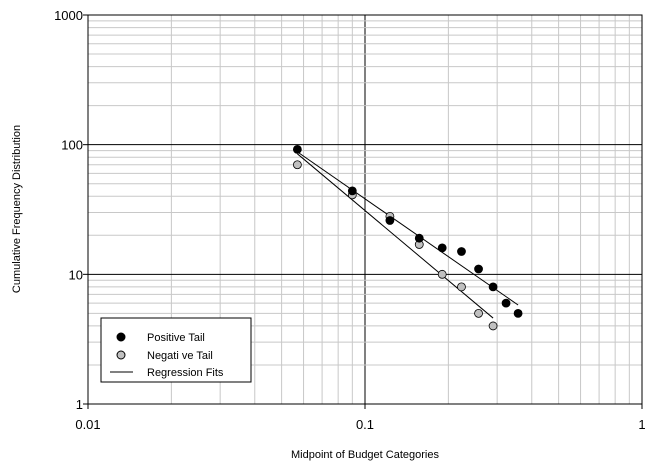  What do you see at coordinates (185, 373) in the screenshot?
I see `legend-label-regression-fits: Regression Fits` at bounding box center [185, 373].